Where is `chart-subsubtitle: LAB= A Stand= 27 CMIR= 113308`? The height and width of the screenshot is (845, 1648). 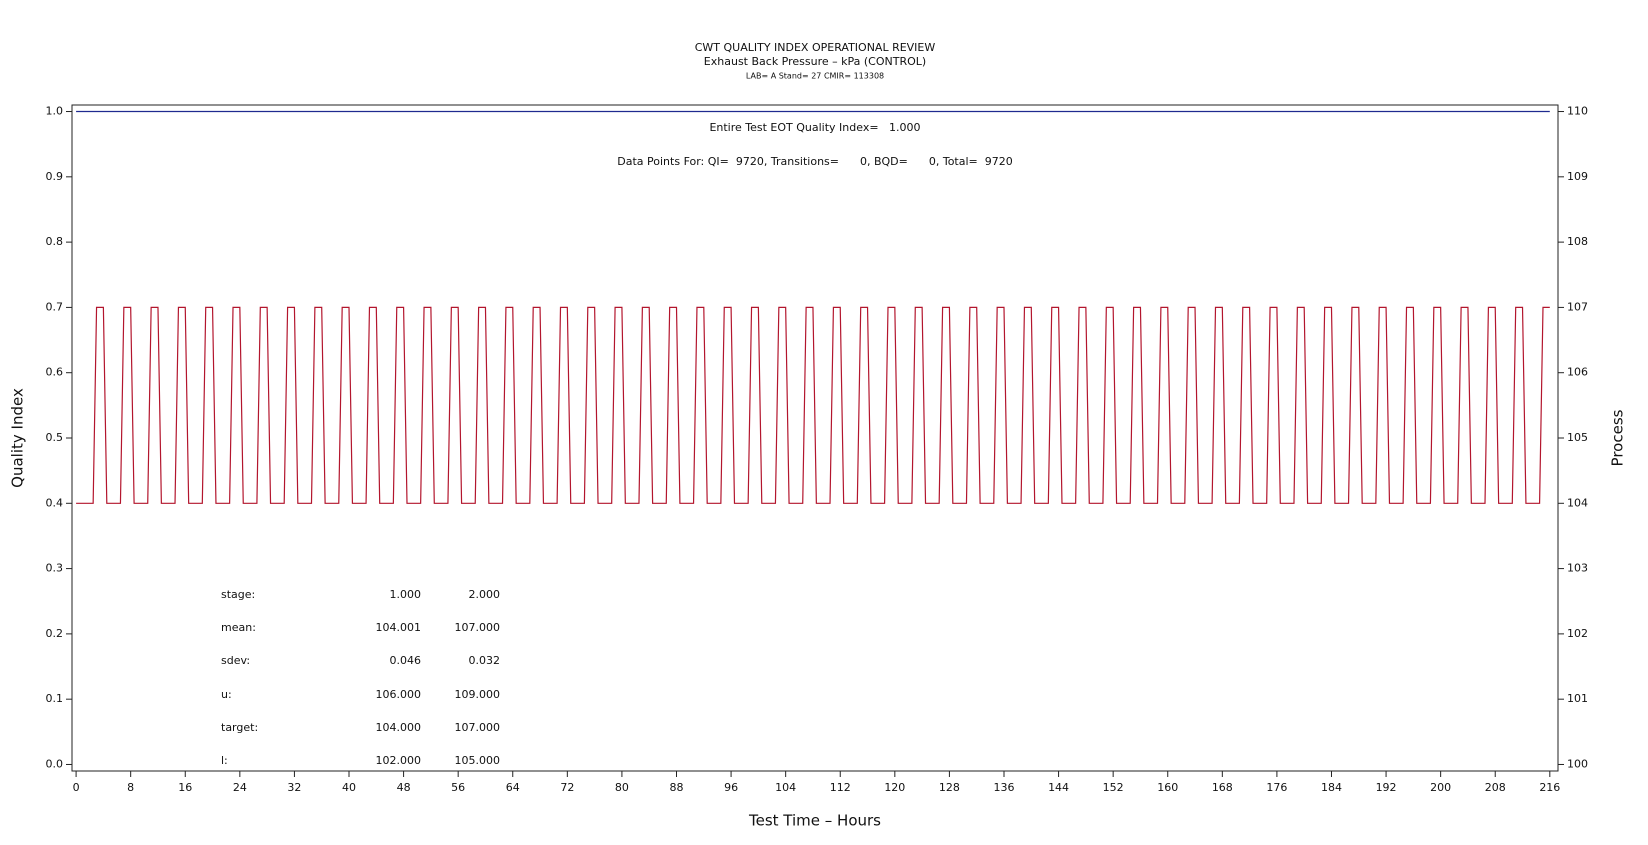 chart-subsubtitle: LAB= A Stand= 27 CMIR= 113308 is located at coordinates (815, 76).